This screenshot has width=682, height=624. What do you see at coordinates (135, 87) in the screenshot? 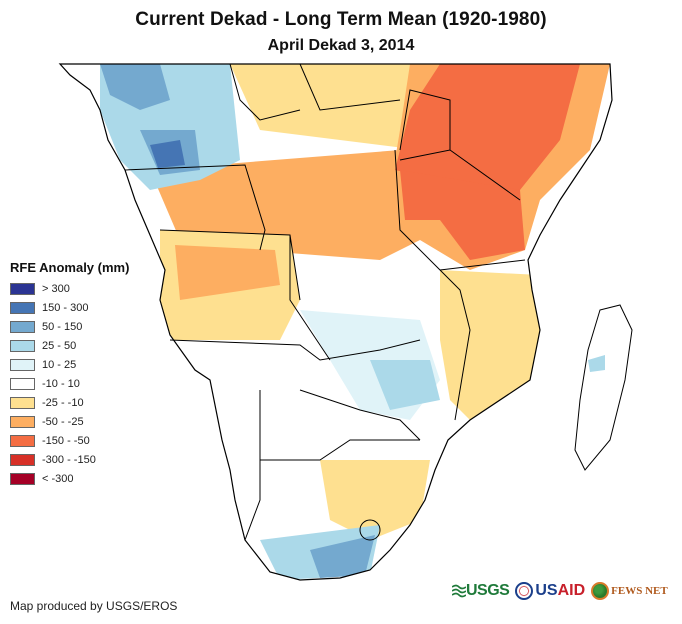
I see `anomaly-region-cameroon` at bounding box center [135, 87].